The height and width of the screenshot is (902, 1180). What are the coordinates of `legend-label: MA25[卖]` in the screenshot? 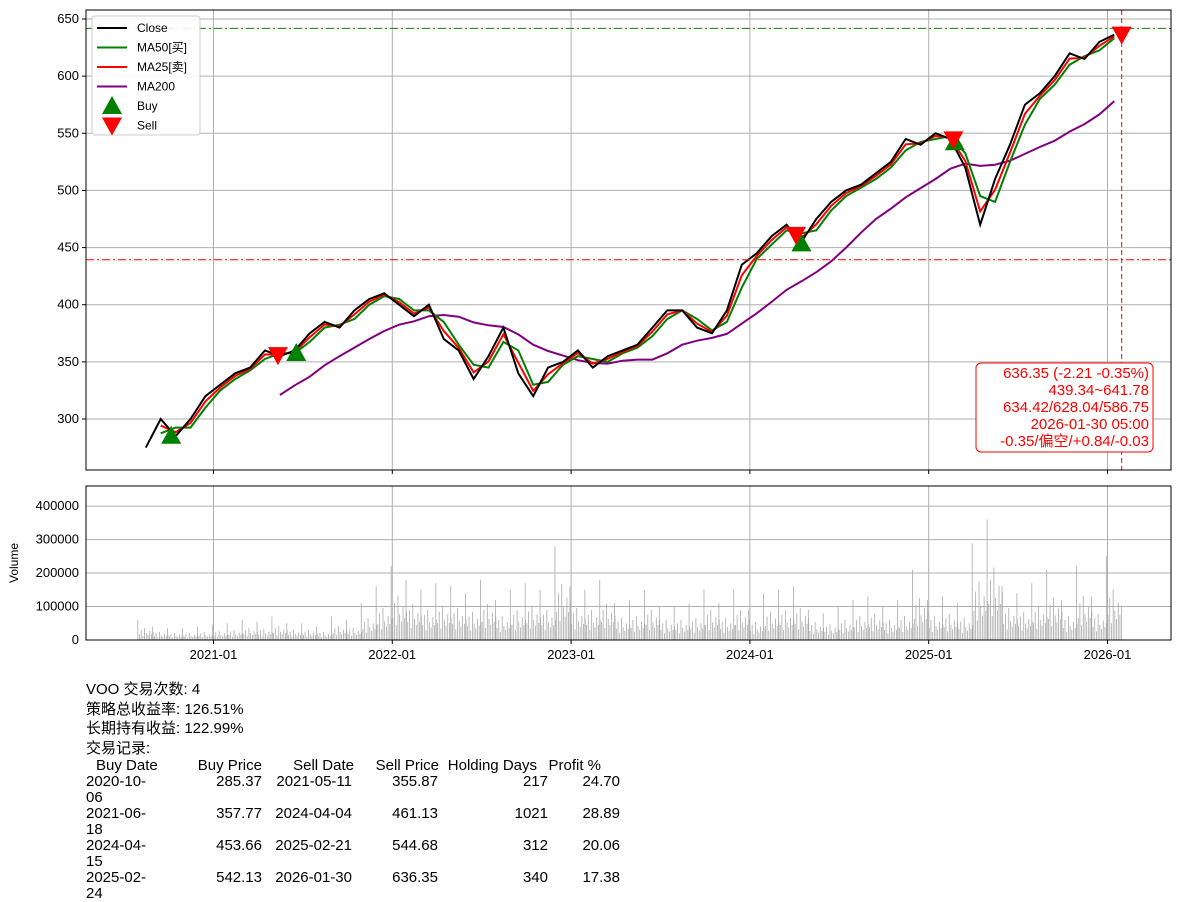 It's located at (162, 67).